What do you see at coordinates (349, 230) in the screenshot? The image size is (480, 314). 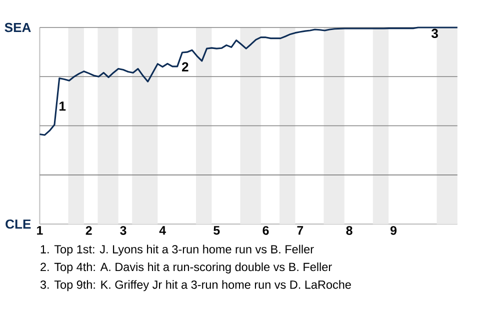 I see `x-tick-label: 8` at bounding box center [349, 230].